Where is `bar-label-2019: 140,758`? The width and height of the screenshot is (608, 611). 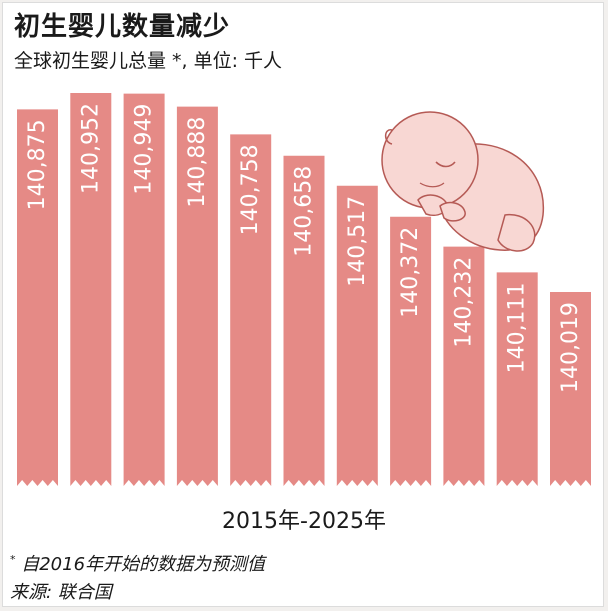 bar-label-2019: 140,758 is located at coordinates (250, 189).